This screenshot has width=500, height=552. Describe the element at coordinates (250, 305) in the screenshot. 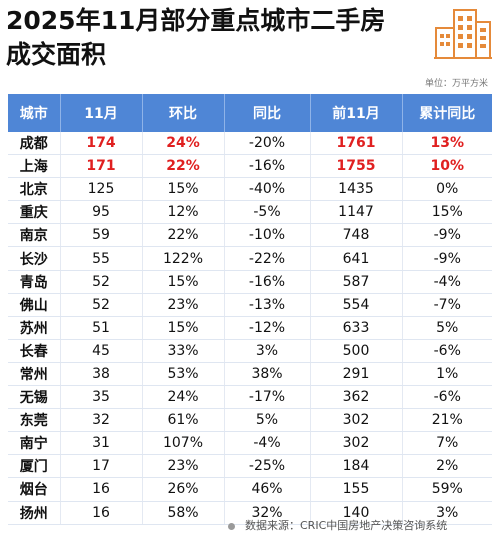

I see `table-row: 佛山 52 23% -13% 554 -7%` at that location.